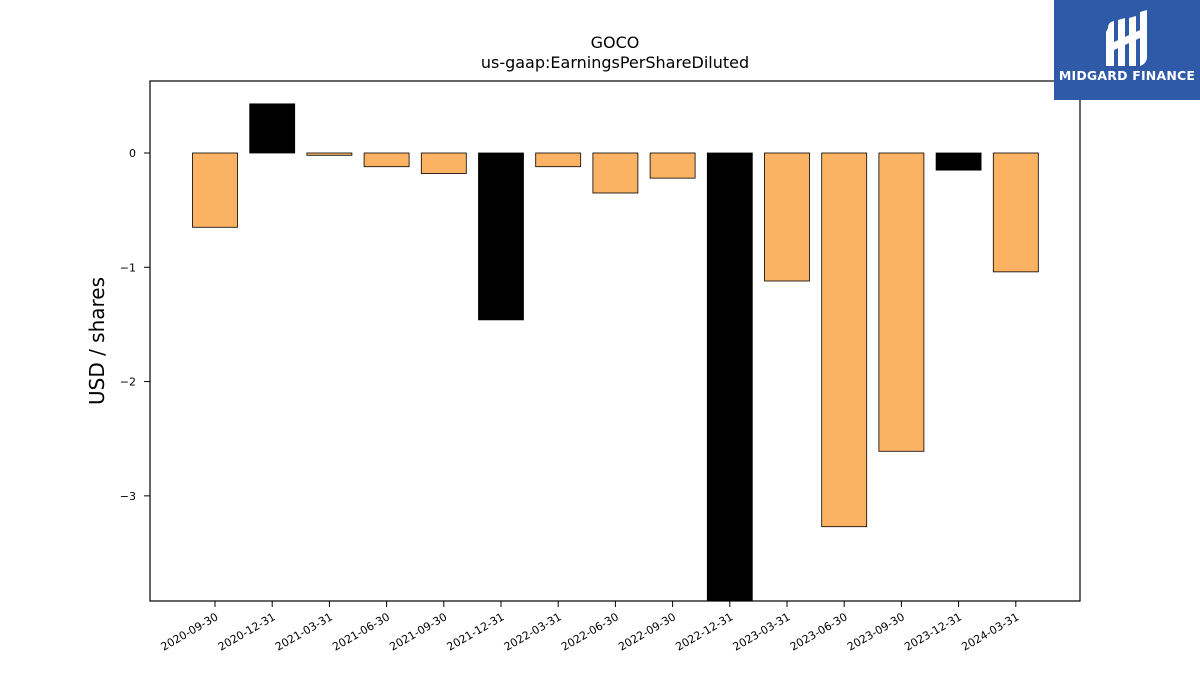 This screenshot has height=675, width=1200. What do you see at coordinates (762, 631) in the screenshot?
I see `x-tick-label: 2023-03-31` at bounding box center [762, 631].